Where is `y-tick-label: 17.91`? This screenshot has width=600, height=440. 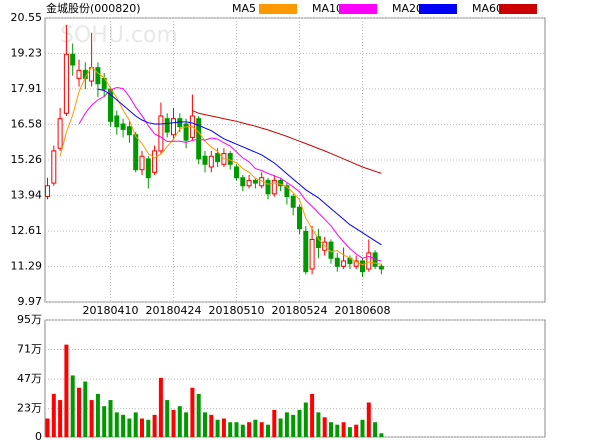 y-tick-label: 17.91 is located at coordinates (27, 88).